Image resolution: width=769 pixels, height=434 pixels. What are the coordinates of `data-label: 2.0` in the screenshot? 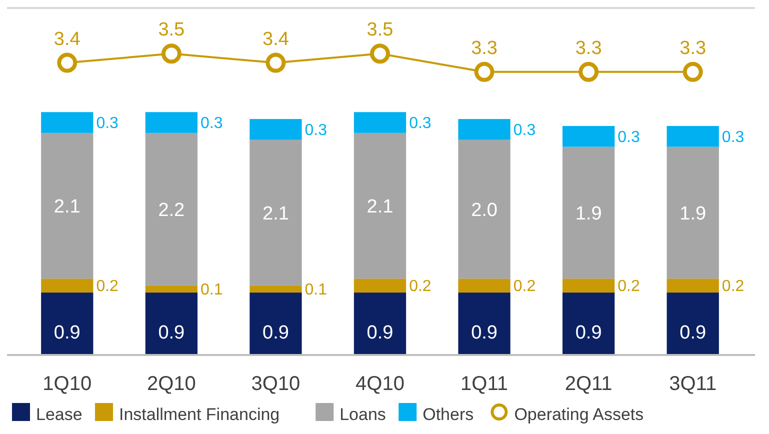 It's located at (484, 210).